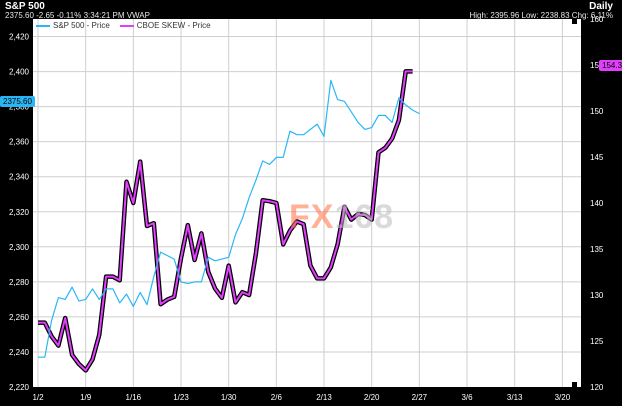 The height and width of the screenshot is (406, 622). I want to click on legend-swatch-skew, so click(126, 25).